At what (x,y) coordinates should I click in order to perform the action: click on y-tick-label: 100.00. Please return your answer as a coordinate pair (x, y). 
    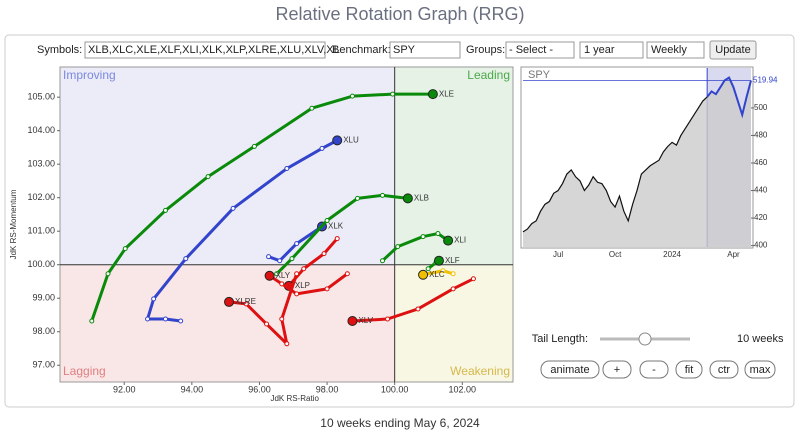
    Looking at the image, I should click on (41, 264).